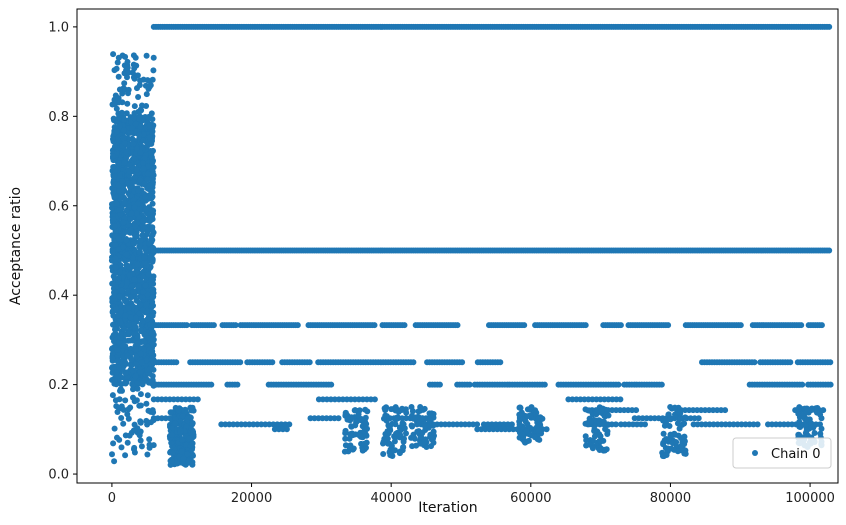  I want to click on legend: Chain 0, so click(782, 453).